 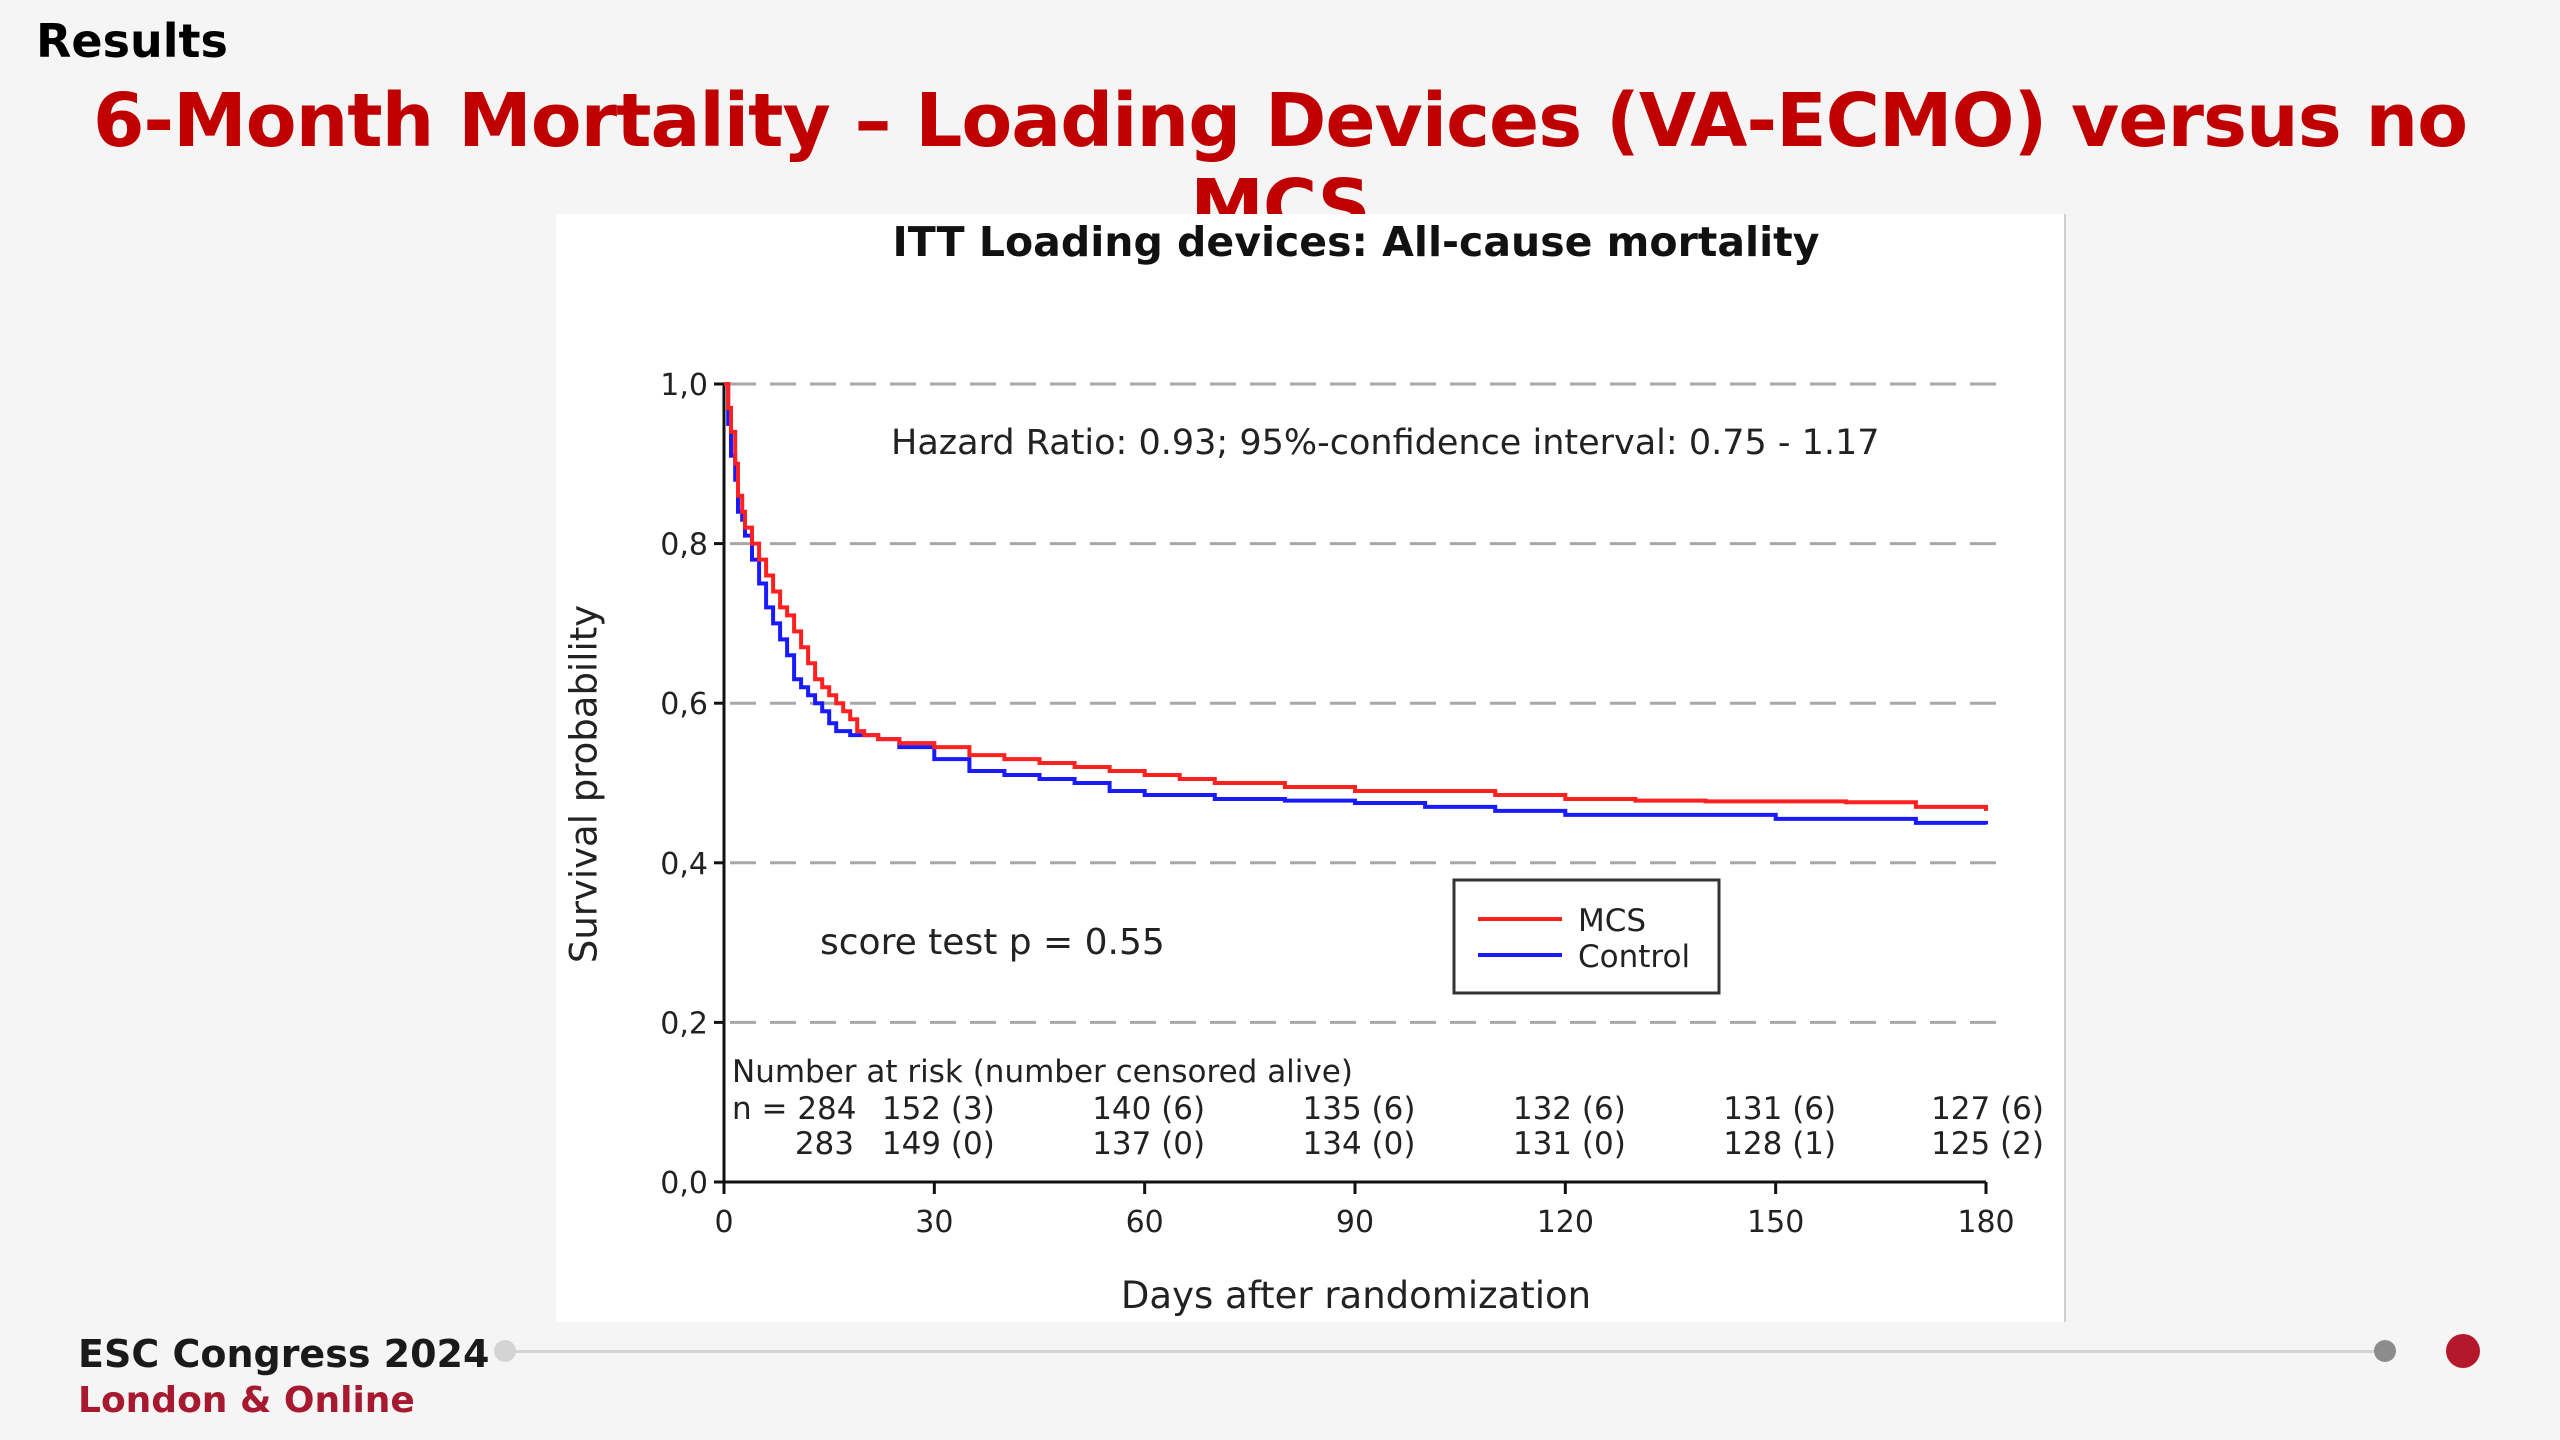 What do you see at coordinates (2463, 1351) in the screenshot?
I see `progress-end-dot` at bounding box center [2463, 1351].